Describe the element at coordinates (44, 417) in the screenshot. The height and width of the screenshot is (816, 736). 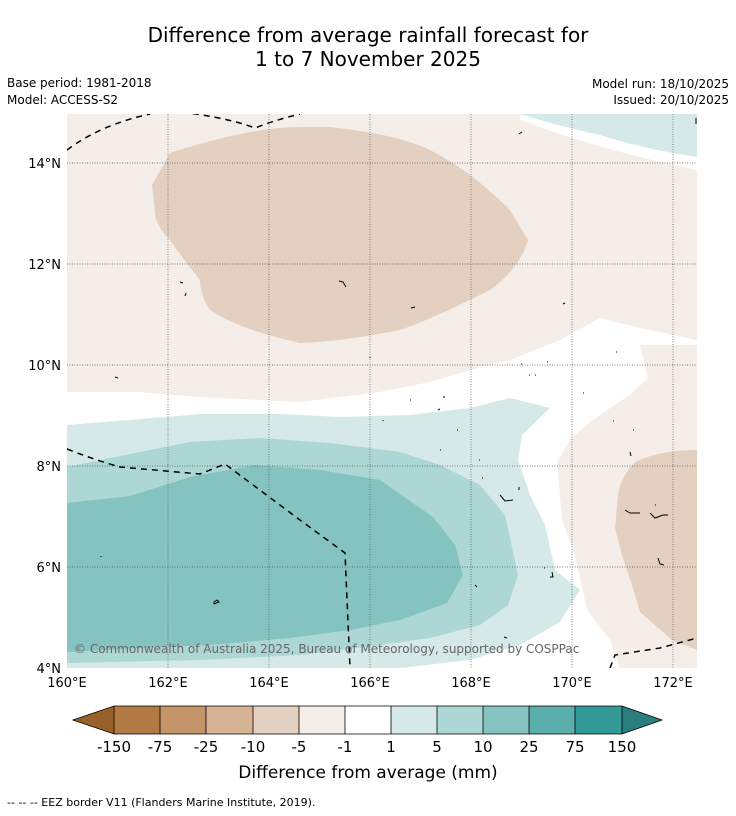
I see `lat-labels: 14°N 12°N 10°N 8°N 6°N 4°N` at that location.